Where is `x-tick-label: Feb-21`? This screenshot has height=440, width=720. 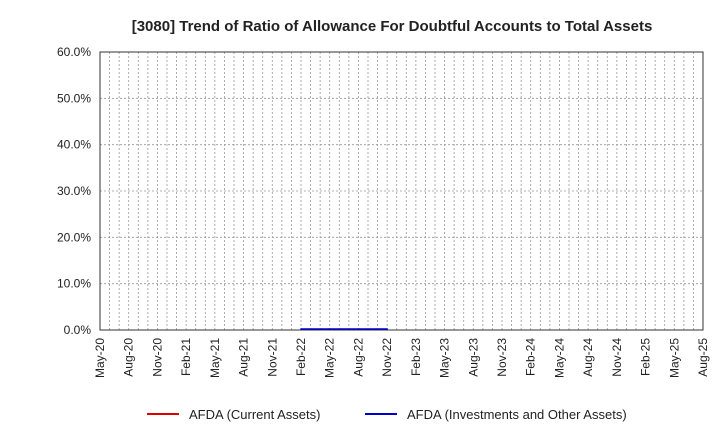 x-tick-label: Feb-21 is located at coordinates (186, 357).